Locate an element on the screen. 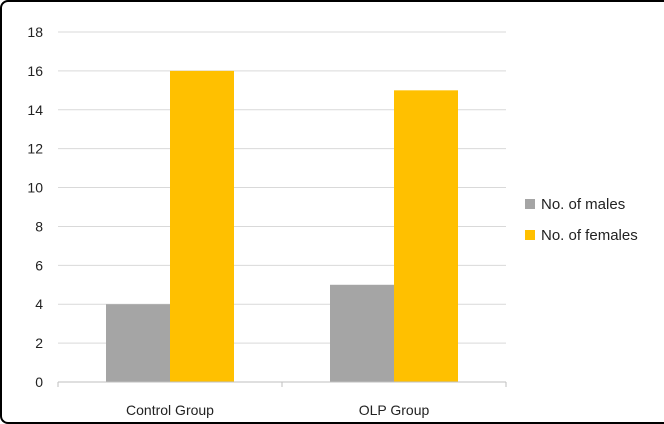  y-tick-label: 6 is located at coordinates (39, 265).